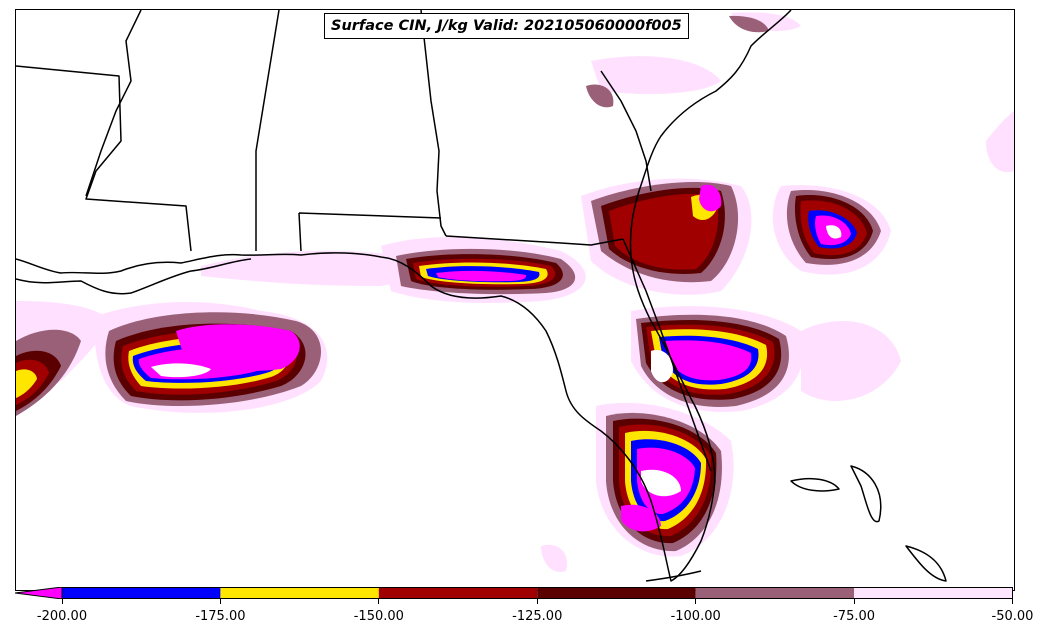 This screenshot has height=633, width=1044. I want to click on louisiana-coast, so click(134, 276).